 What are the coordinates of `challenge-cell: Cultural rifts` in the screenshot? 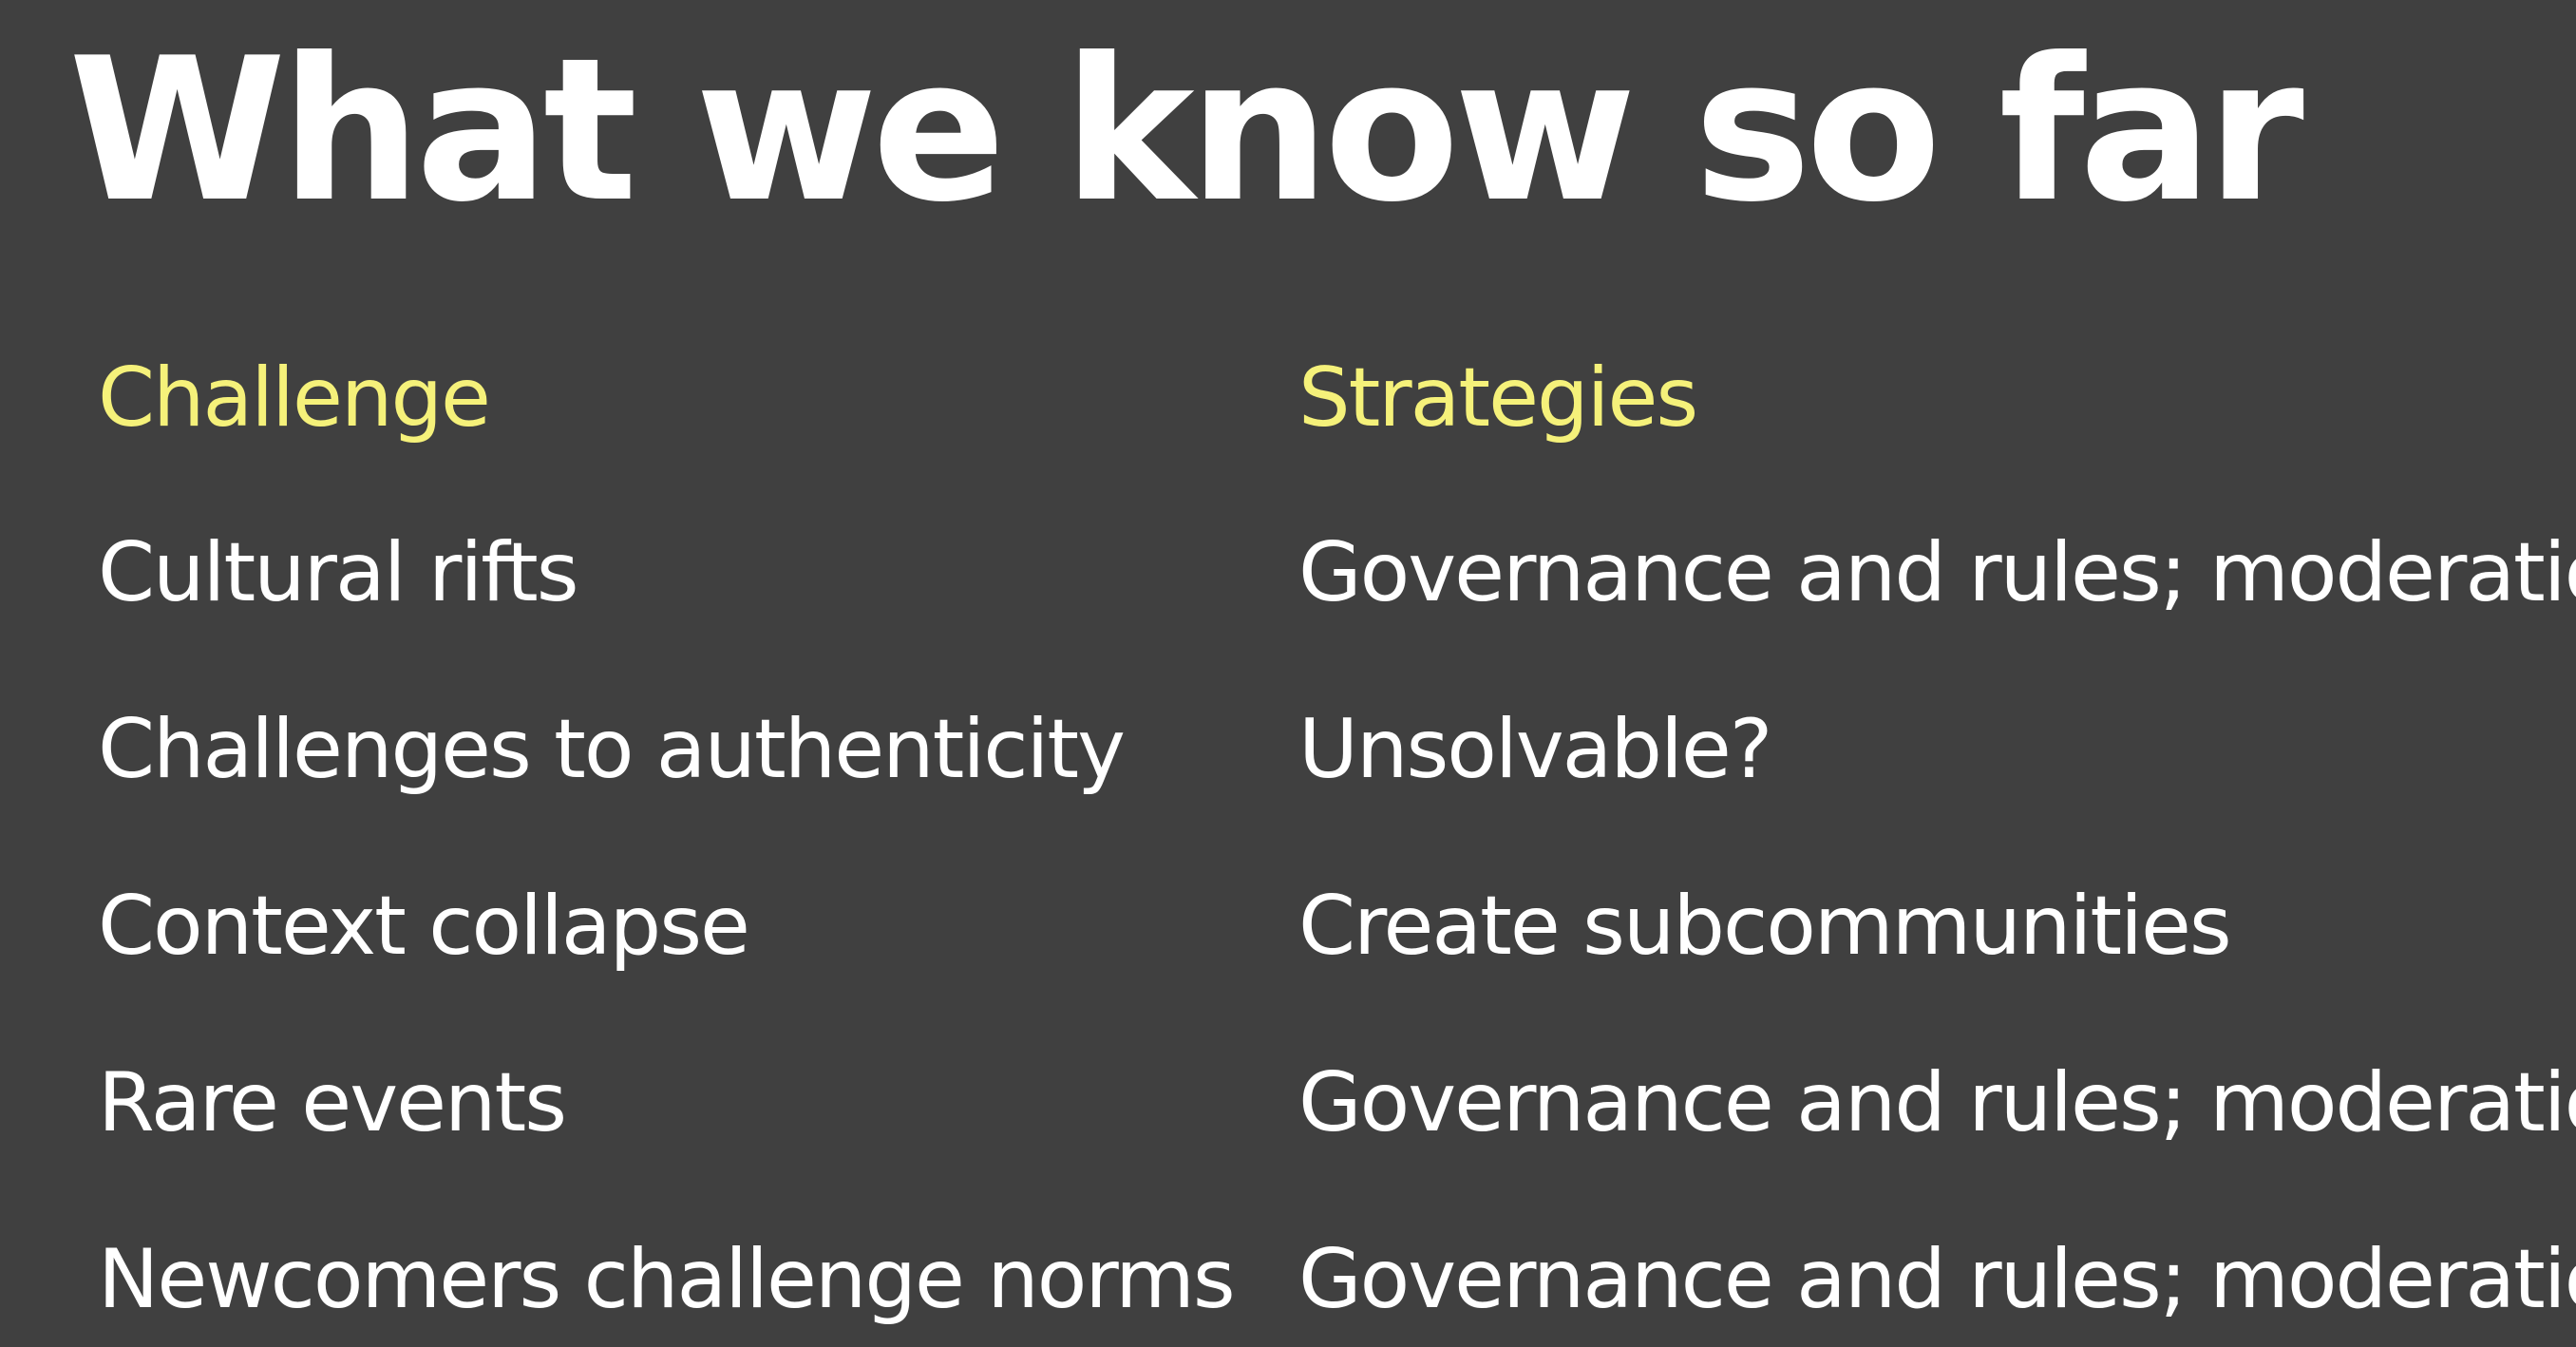 It's located at (338, 572).